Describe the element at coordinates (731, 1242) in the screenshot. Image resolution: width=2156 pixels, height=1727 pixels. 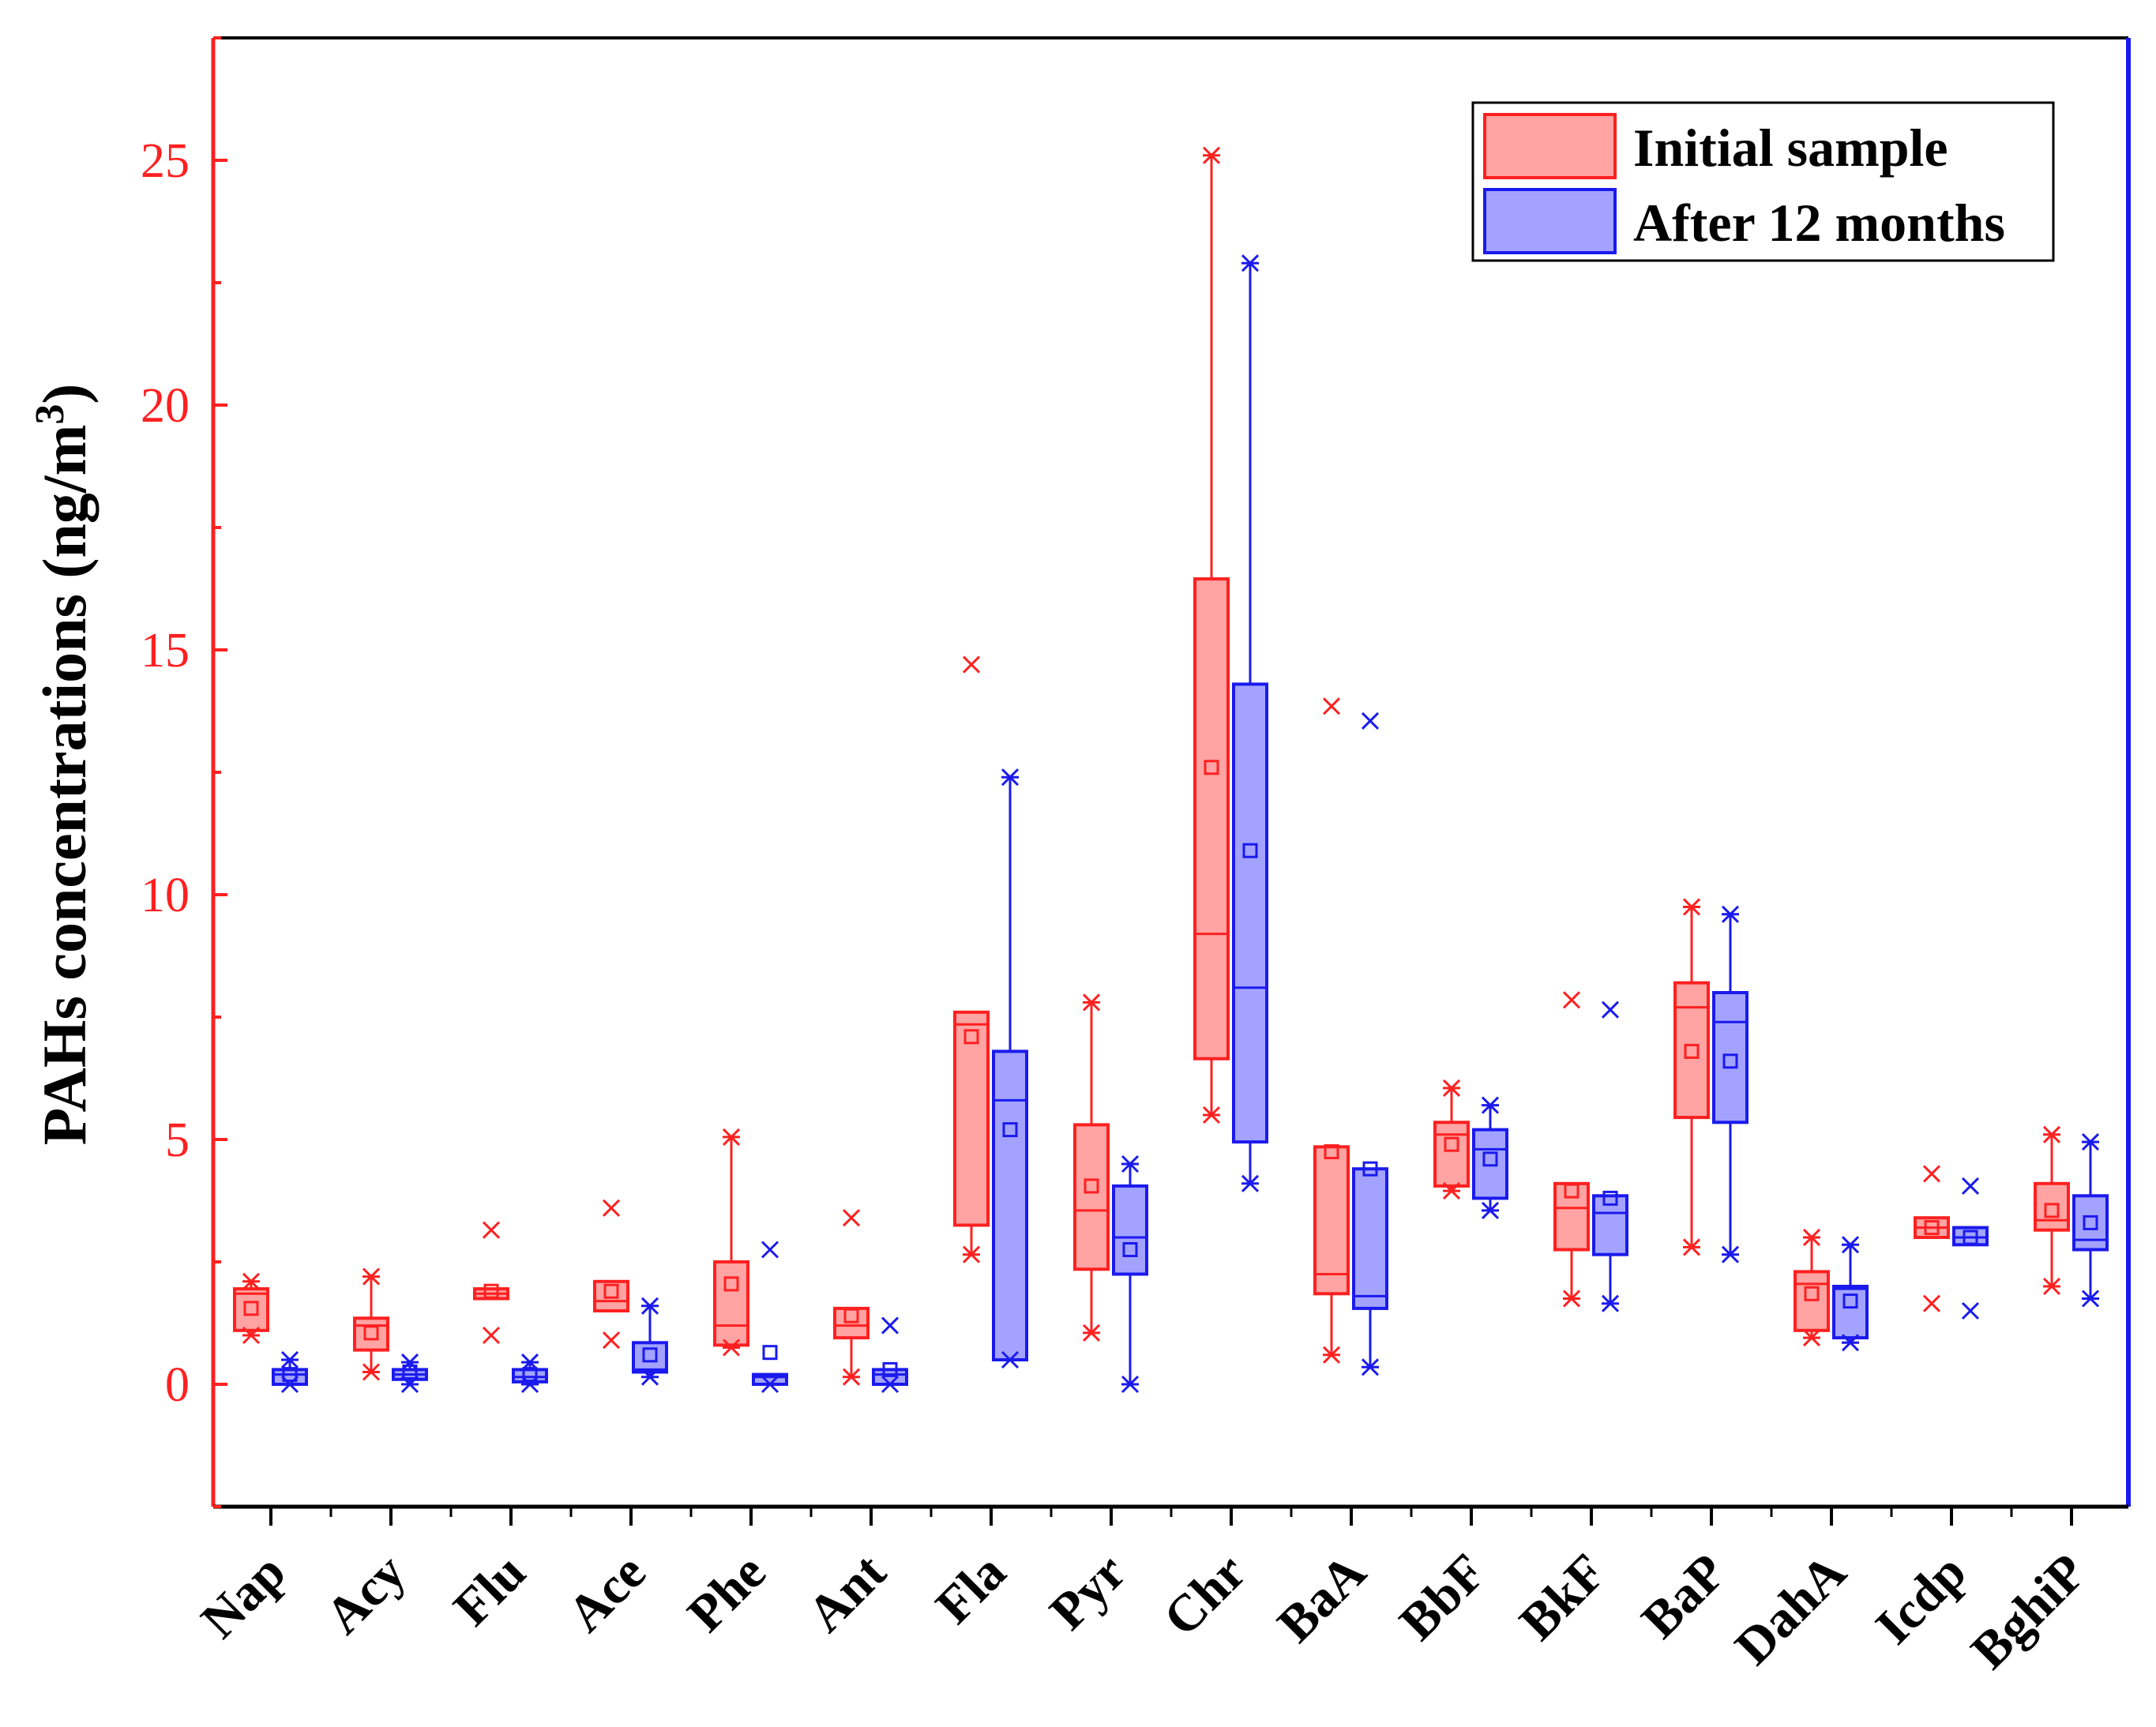
I see `box-initial-phe` at that location.